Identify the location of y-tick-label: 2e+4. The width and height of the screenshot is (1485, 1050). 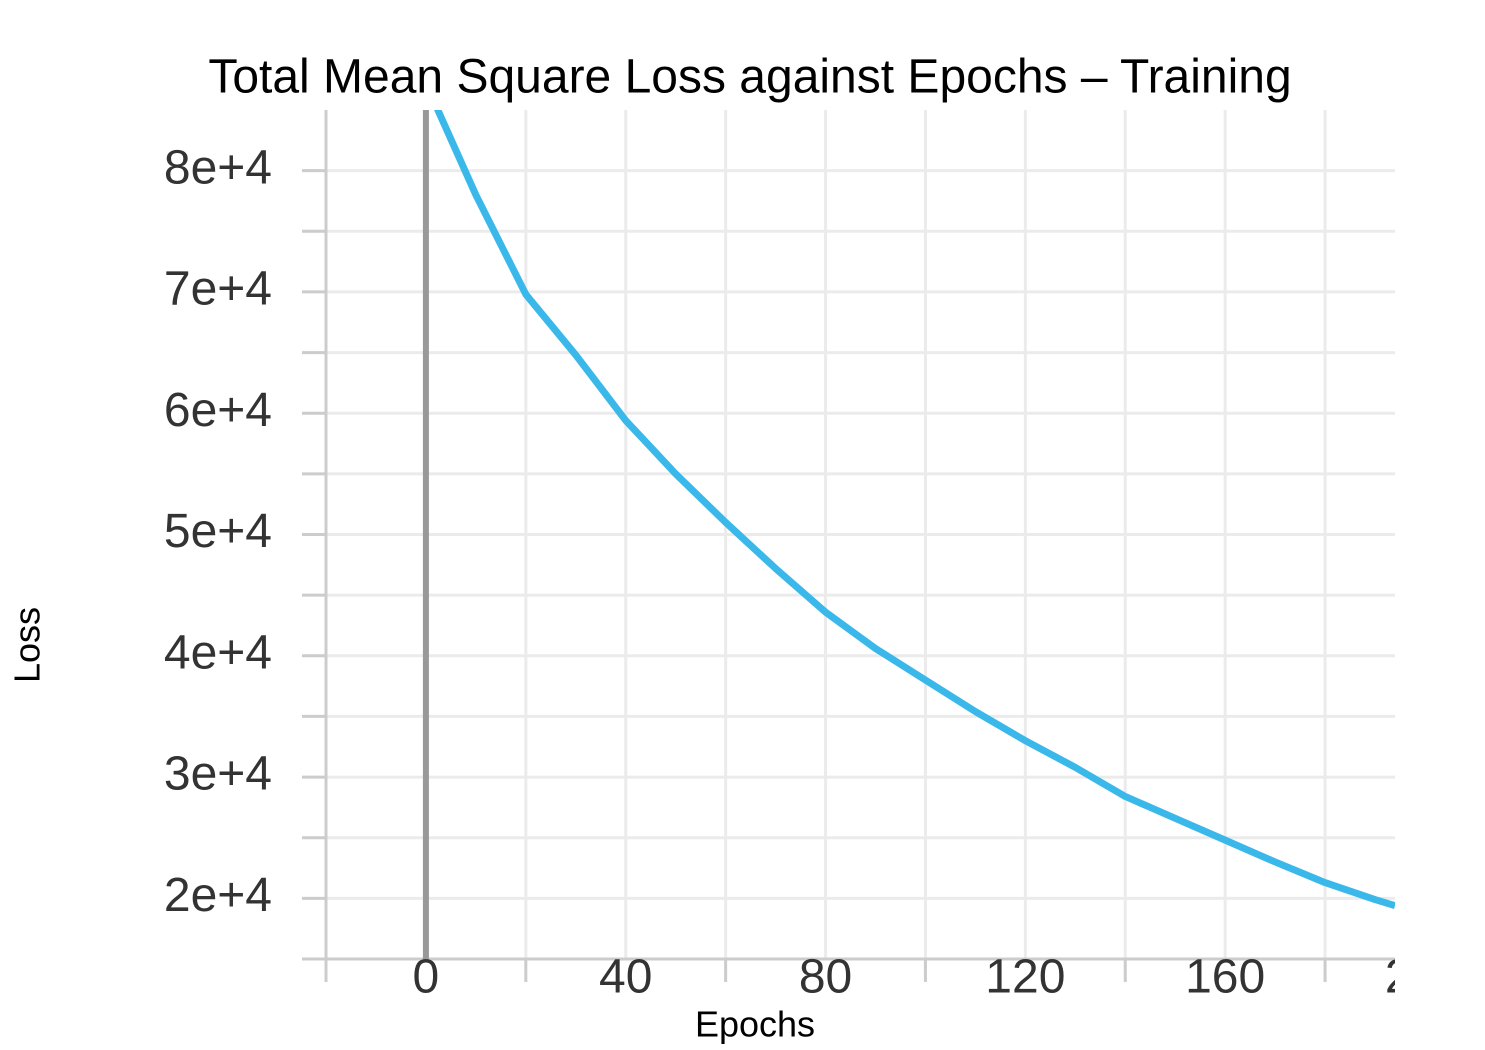
(218, 895).